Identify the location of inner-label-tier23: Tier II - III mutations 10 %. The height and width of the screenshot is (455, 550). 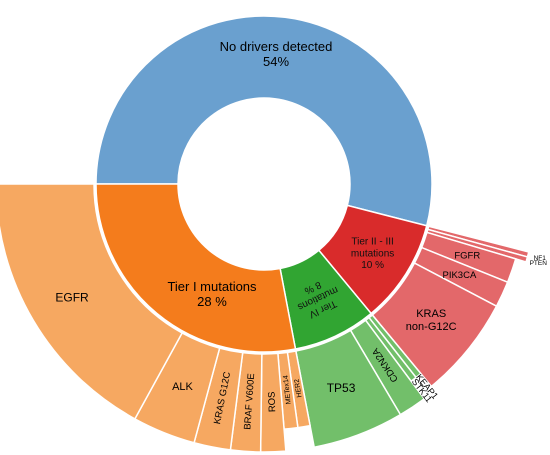
(372, 254).